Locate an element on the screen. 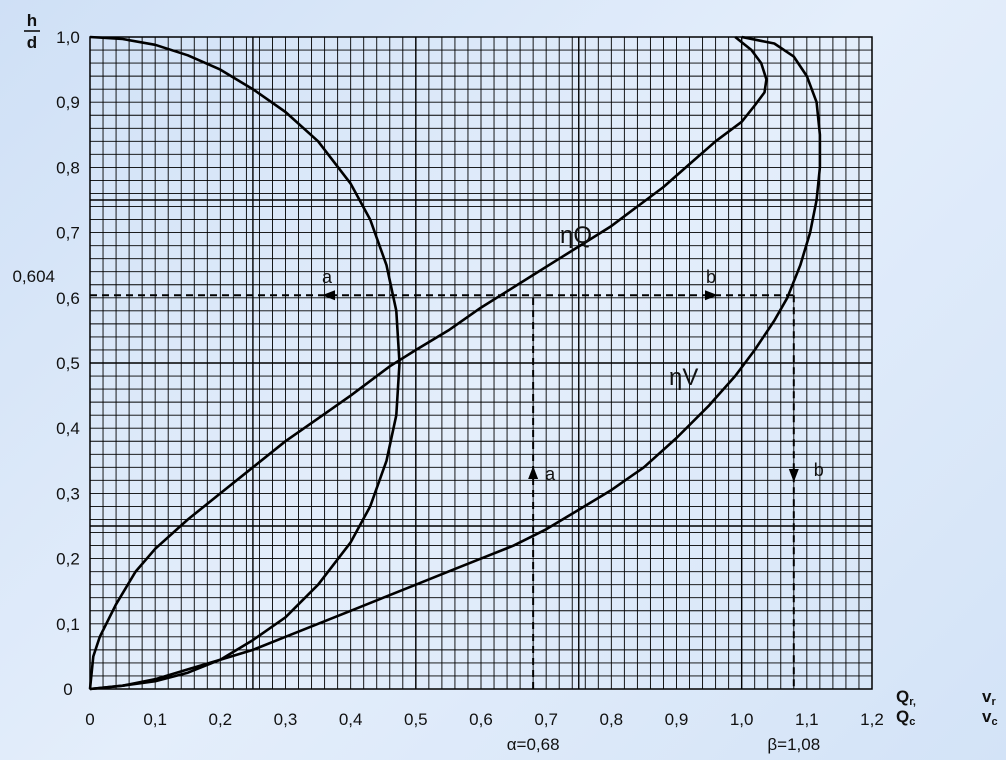 This screenshot has width=1006, height=760. arrow-a-up is located at coordinates (533, 472).